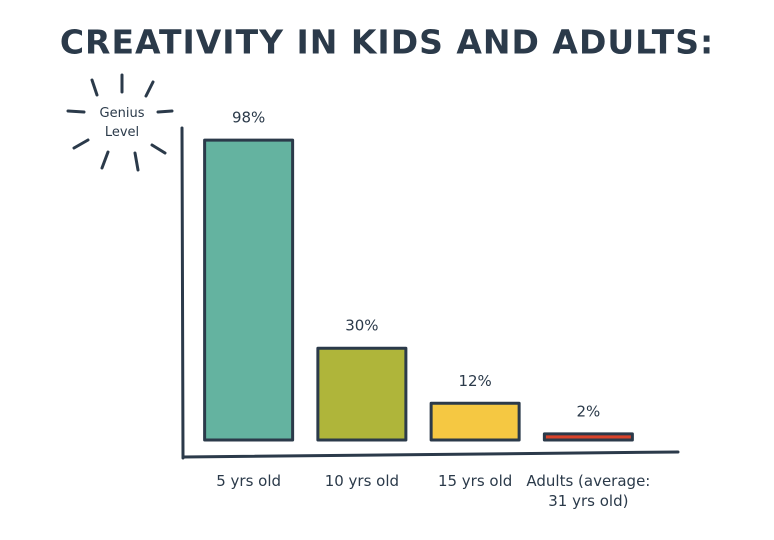  Describe the element at coordinates (588, 411) in the screenshot. I see `value-label: 2%` at that location.